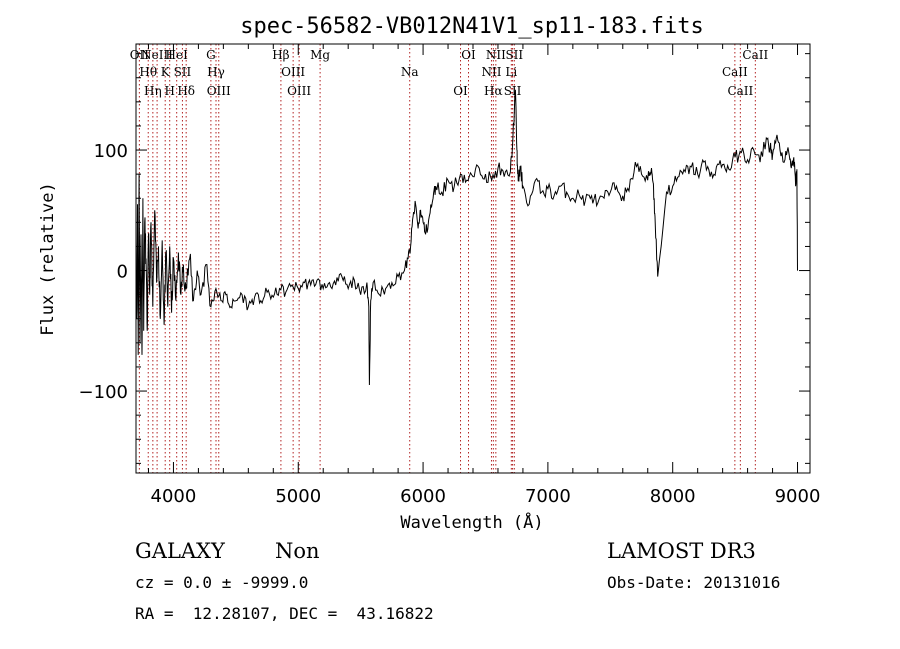  What do you see at coordinates (211, 55) in the screenshot?
I see `line-marker-label: G` at bounding box center [211, 55].